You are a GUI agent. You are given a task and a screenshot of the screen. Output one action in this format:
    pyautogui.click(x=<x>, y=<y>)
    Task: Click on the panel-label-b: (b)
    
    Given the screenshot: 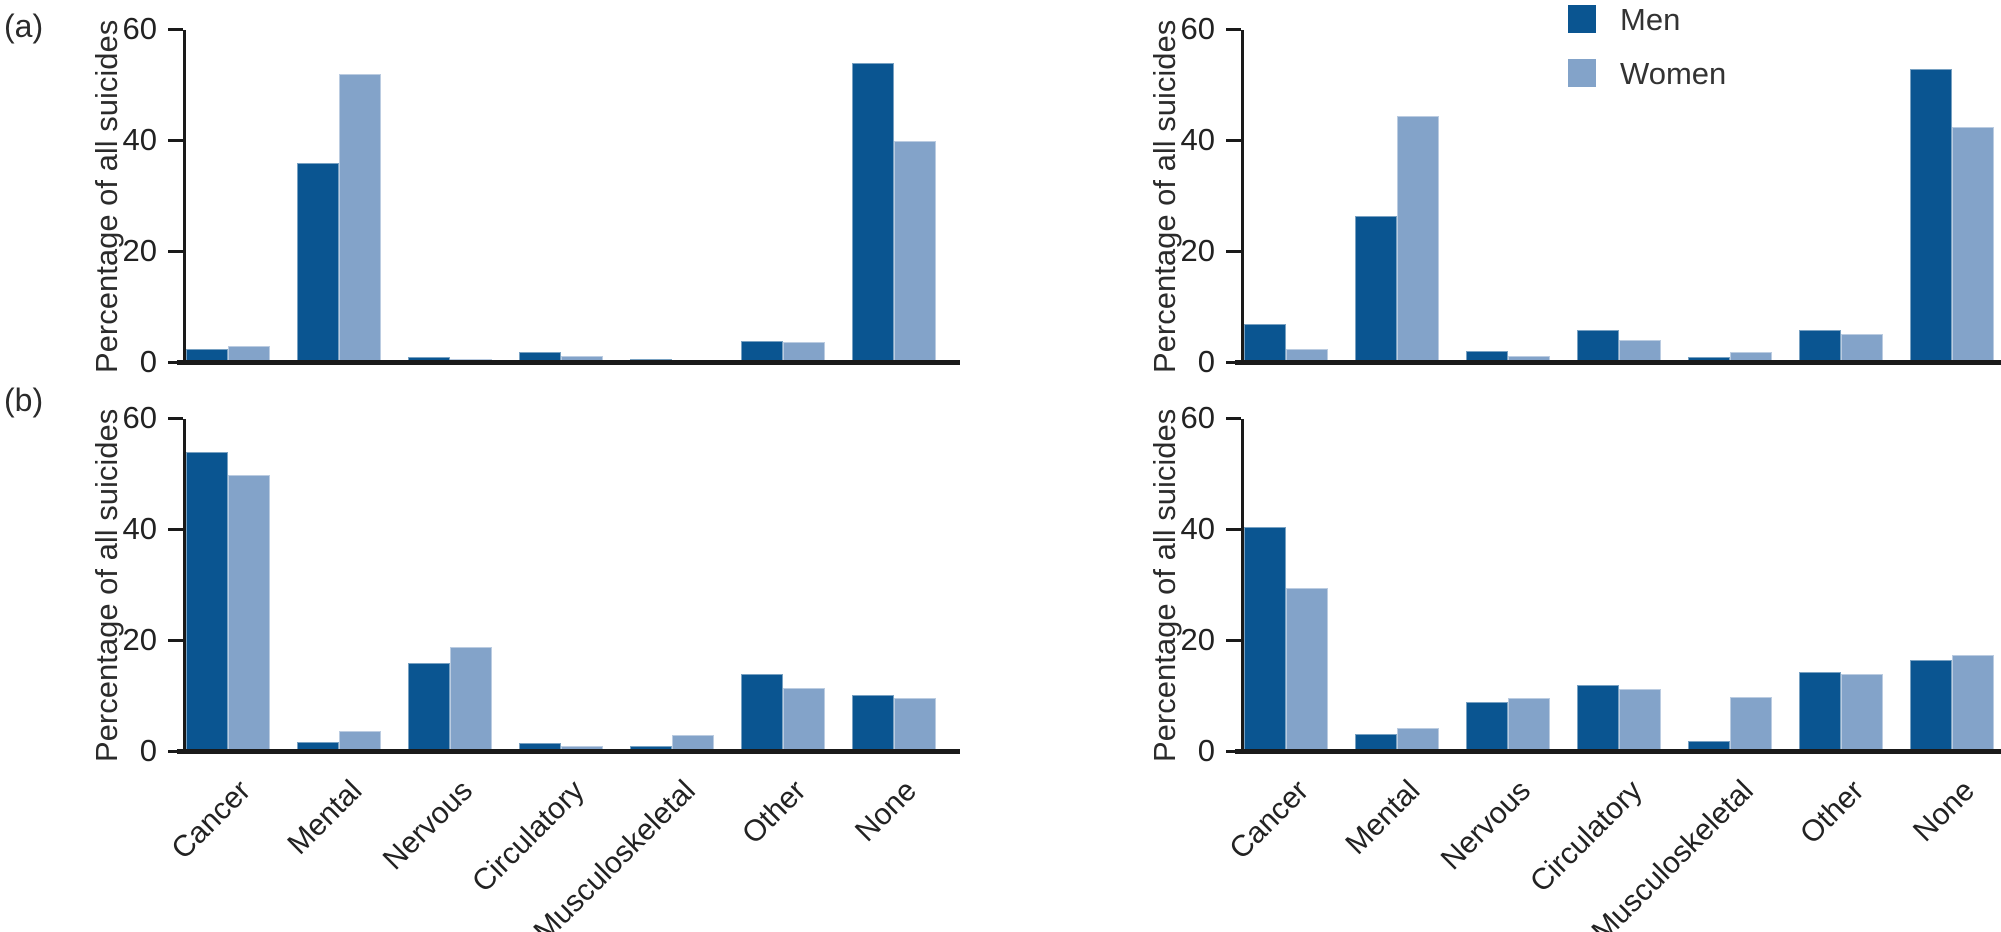 What is the action you would take?
    pyautogui.click(x=24, y=400)
    